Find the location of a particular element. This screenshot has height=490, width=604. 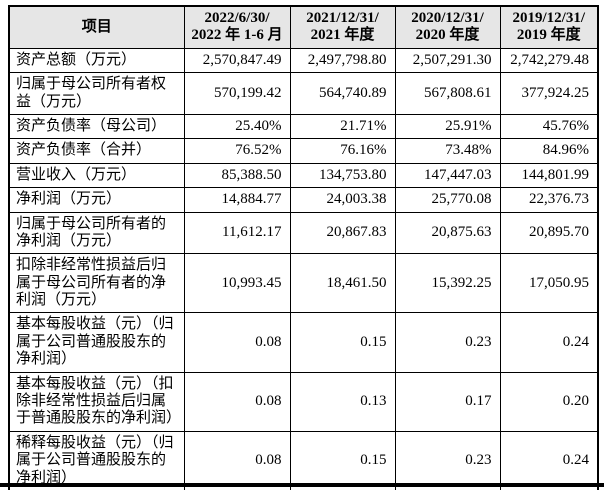

period-label: 2022 年 1-6 月 is located at coordinates (237, 35).